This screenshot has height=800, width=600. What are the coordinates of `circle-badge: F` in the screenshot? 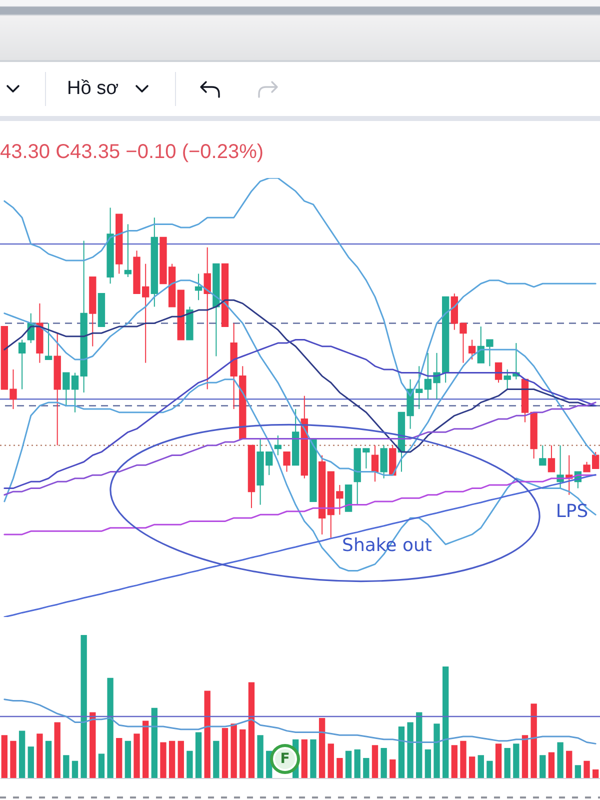 It's located at (285, 759).